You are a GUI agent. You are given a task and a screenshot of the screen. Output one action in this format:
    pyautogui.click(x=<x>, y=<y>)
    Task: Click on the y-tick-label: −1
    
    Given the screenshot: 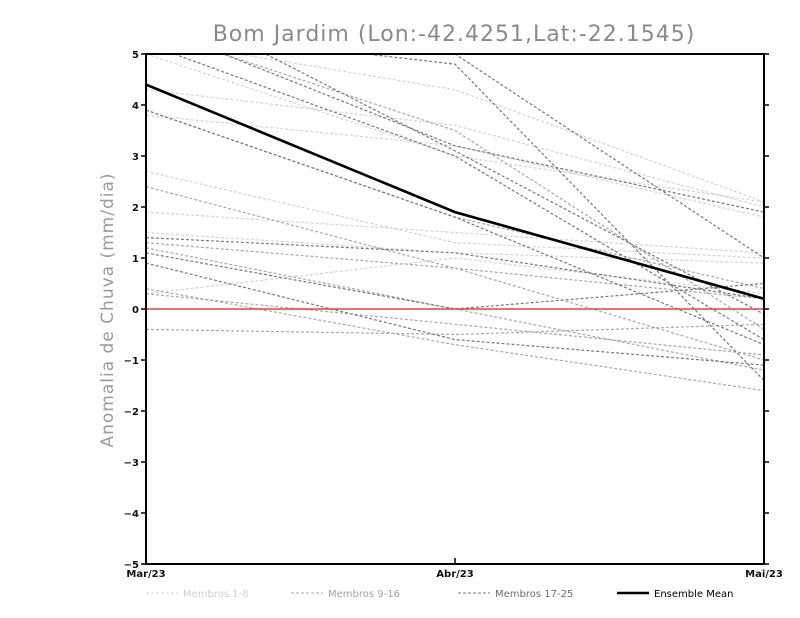 What is the action you would take?
    pyautogui.click(x=131, y=361)
    